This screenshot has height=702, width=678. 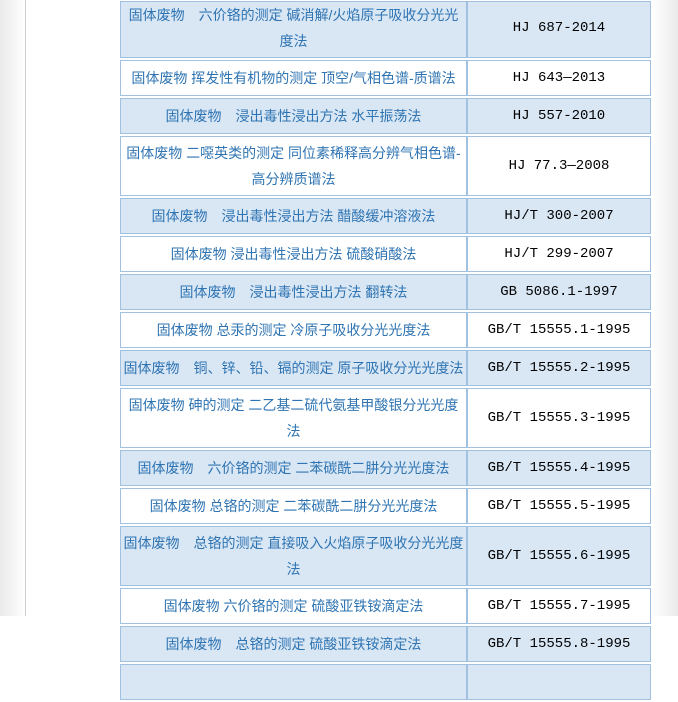 I want to click on standard-code: GB/T 15555.2-1995, so click(x=559, y=368).